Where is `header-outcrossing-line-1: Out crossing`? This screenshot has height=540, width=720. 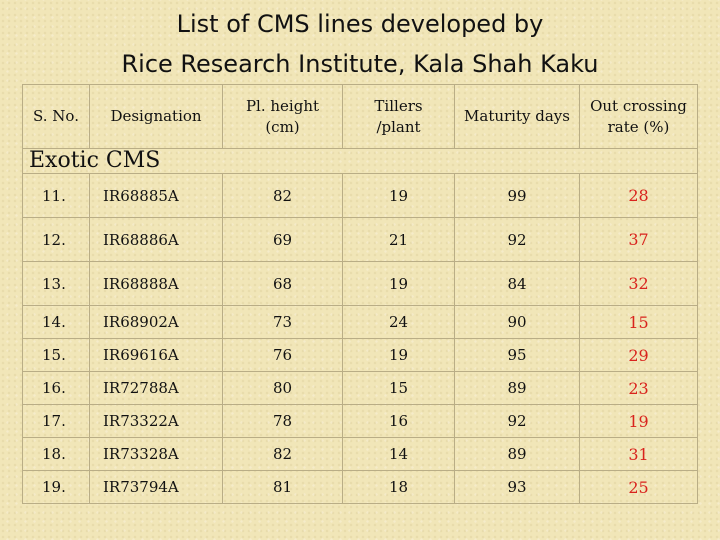
header-outcrossing-line-1: Out crossing is located at coordinates (638, 105).